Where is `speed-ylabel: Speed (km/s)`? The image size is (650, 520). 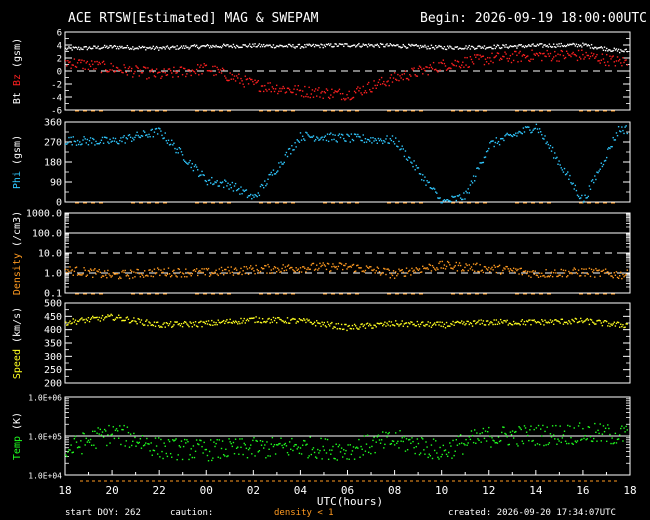 speed-ylabel: Speed (km/s) is located at coordinates (17, 343).